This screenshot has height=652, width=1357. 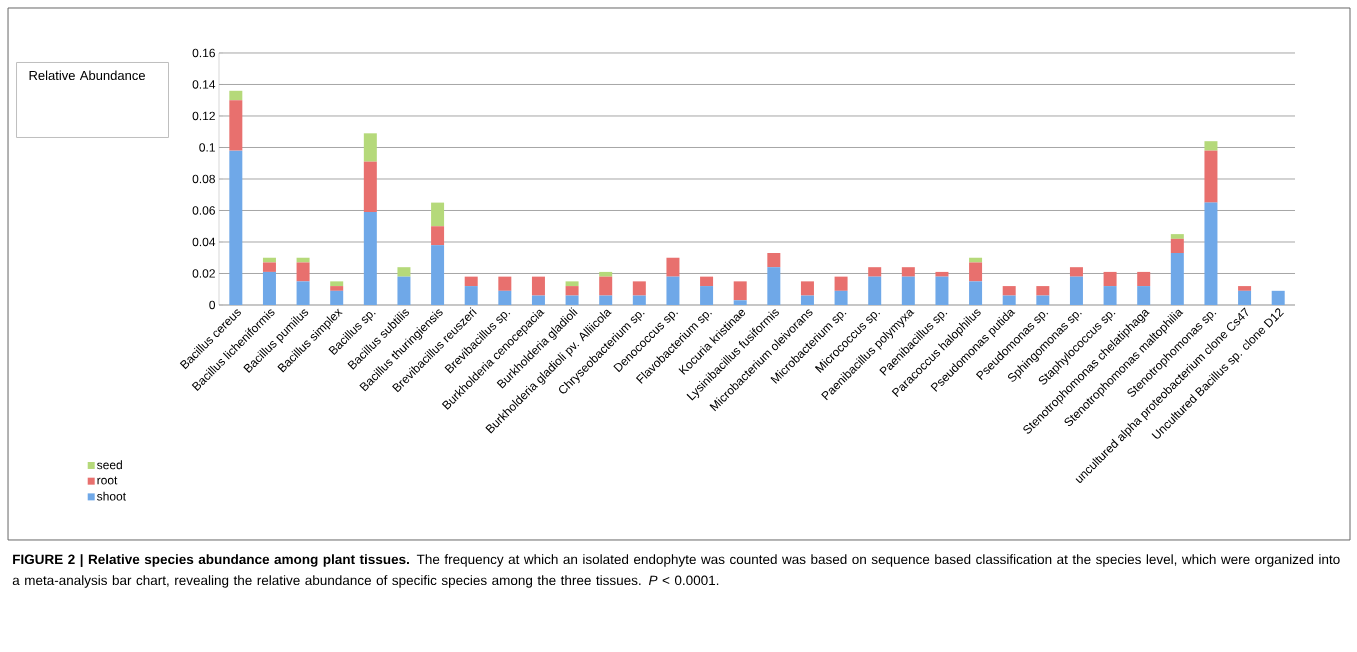 What do you see at coordinates (87, 75) in the screenshot?
I see `y-axis-title: Relative Abundance` at bounding box center [87, 75].